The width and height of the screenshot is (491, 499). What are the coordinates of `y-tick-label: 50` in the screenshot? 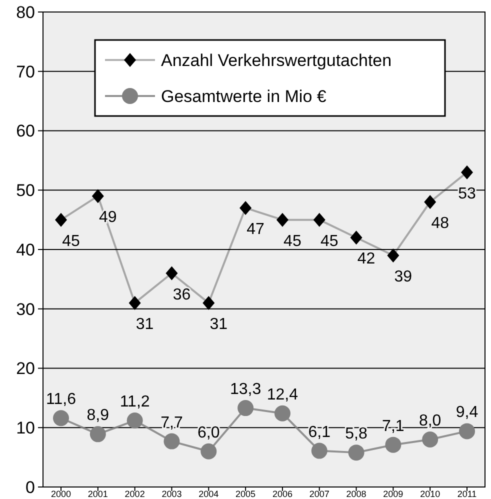 It's located at (25, 190).